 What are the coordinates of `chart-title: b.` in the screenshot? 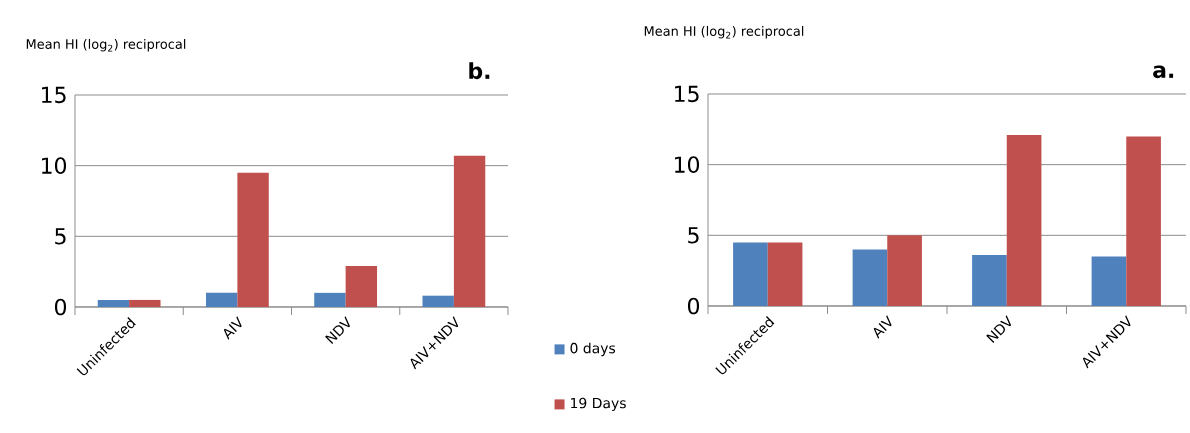 It's located at (479, 71).